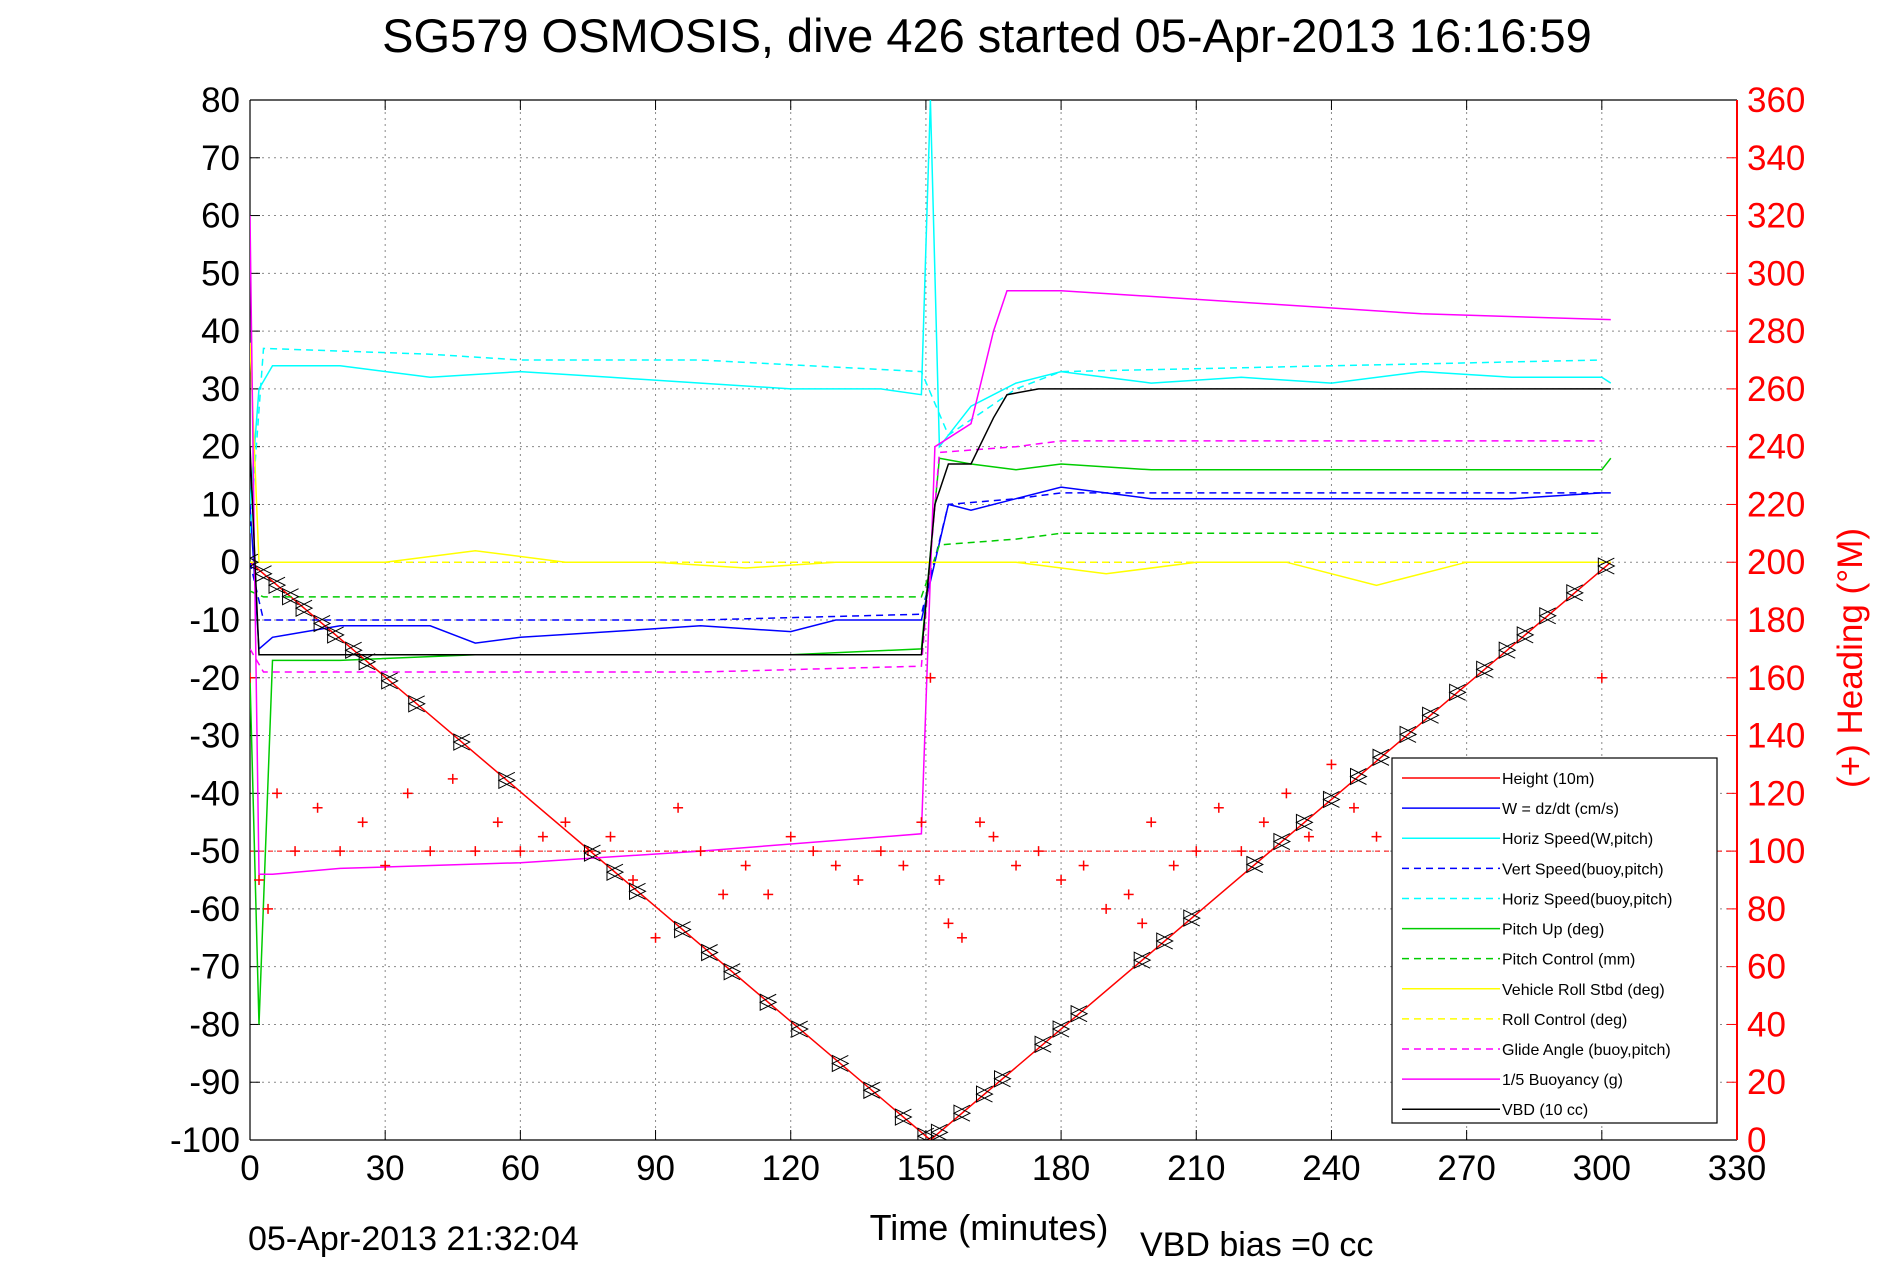 Image resolution: width=1891 pixels, height=1262 pixels. I want to click on right-y-tick-label: 40, so click(1766, 1024).